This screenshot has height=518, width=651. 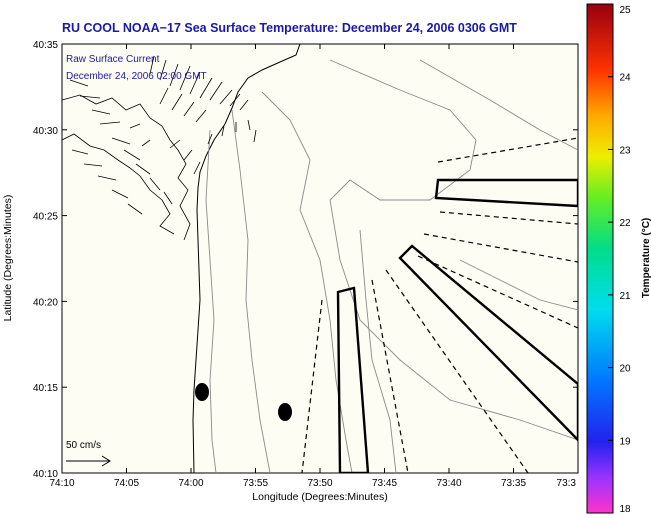 I want to click on x-tick-label: 73:35, so click(x=513, y=483).